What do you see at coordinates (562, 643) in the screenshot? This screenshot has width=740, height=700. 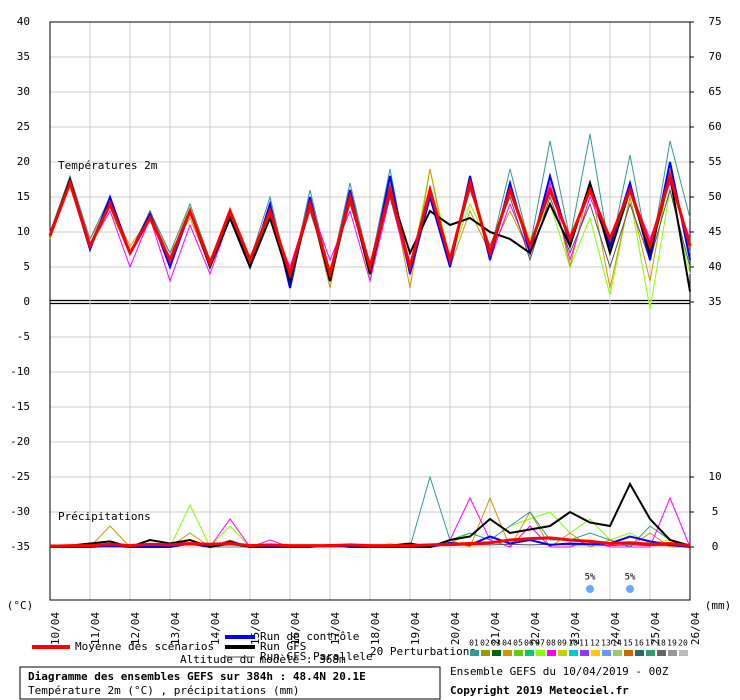 I see `legend-label: 09` at bounding box center [562, 643].